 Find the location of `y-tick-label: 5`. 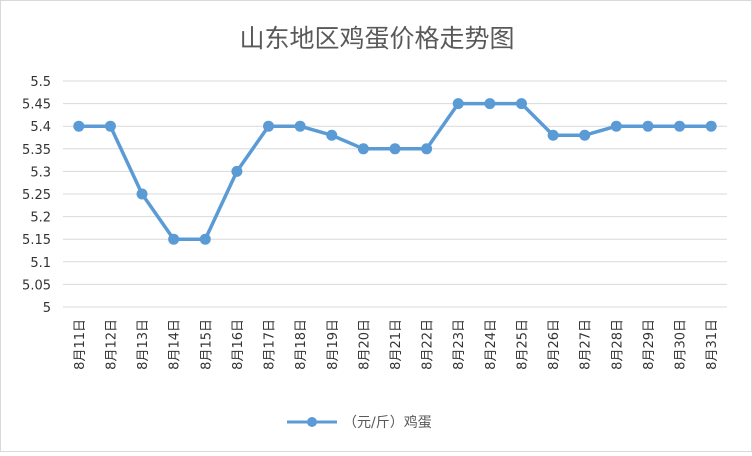

y-tick-label: 5 is located at coordinates (47, 308).